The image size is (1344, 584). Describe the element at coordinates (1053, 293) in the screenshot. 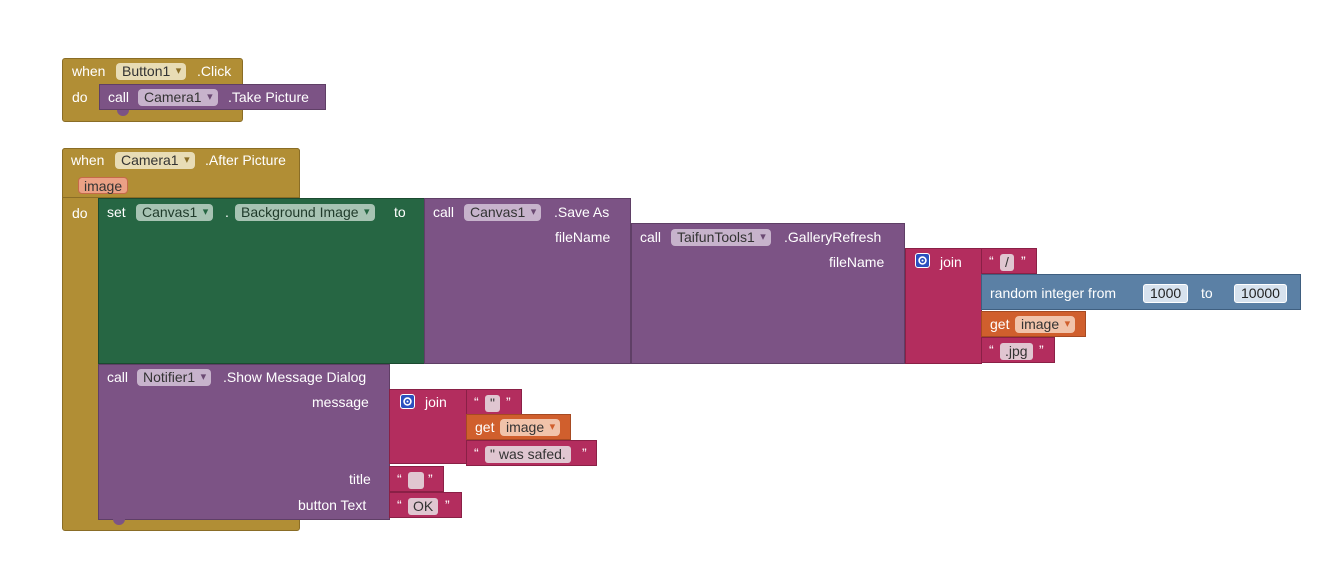

I see `random-integer-label: random integer from` at that location.